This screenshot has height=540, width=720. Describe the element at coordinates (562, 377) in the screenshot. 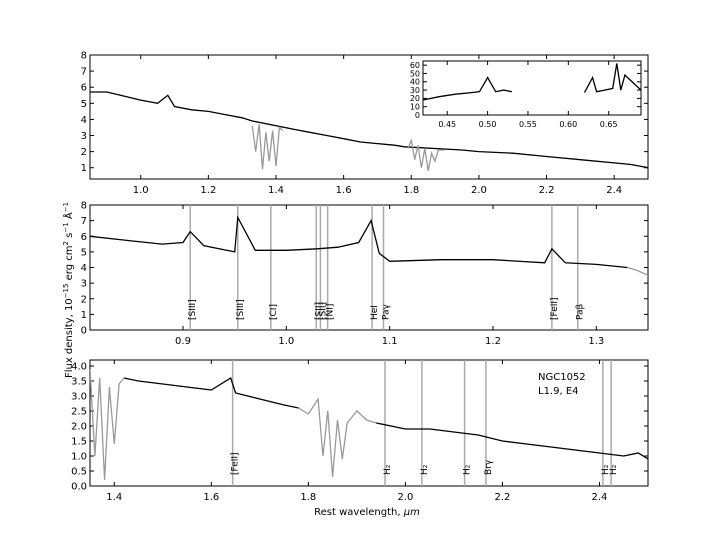

I see `object-name: NGC1052` at that location.